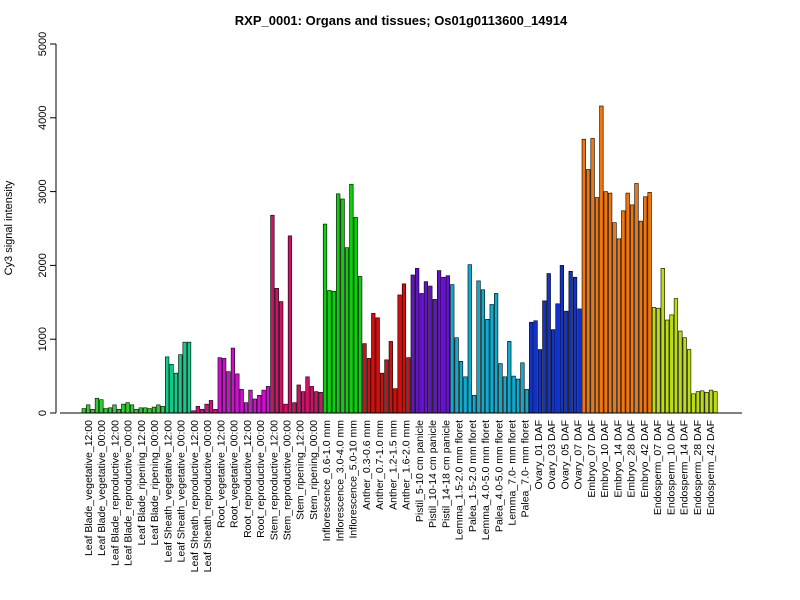  What do you see at coordinates (512, 473) in the screenshot?
I see `x-tick-label: Lemma_7.0- mm floret` at bounding box center [512, 473].